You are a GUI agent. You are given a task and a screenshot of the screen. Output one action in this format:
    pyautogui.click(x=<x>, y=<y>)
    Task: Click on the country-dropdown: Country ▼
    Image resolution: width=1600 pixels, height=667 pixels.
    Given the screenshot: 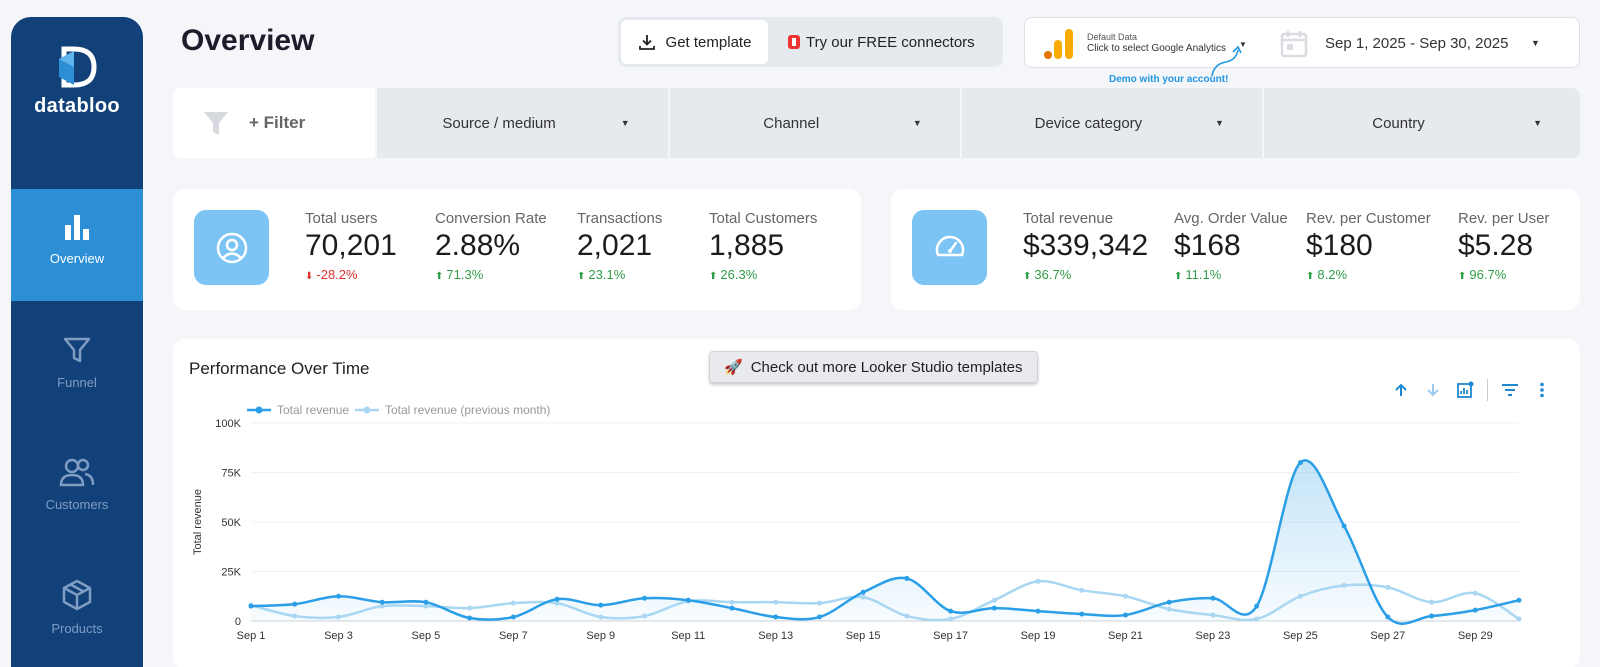 What is the action you would take?
    pyautogui.click(x=1421, y=123)
    